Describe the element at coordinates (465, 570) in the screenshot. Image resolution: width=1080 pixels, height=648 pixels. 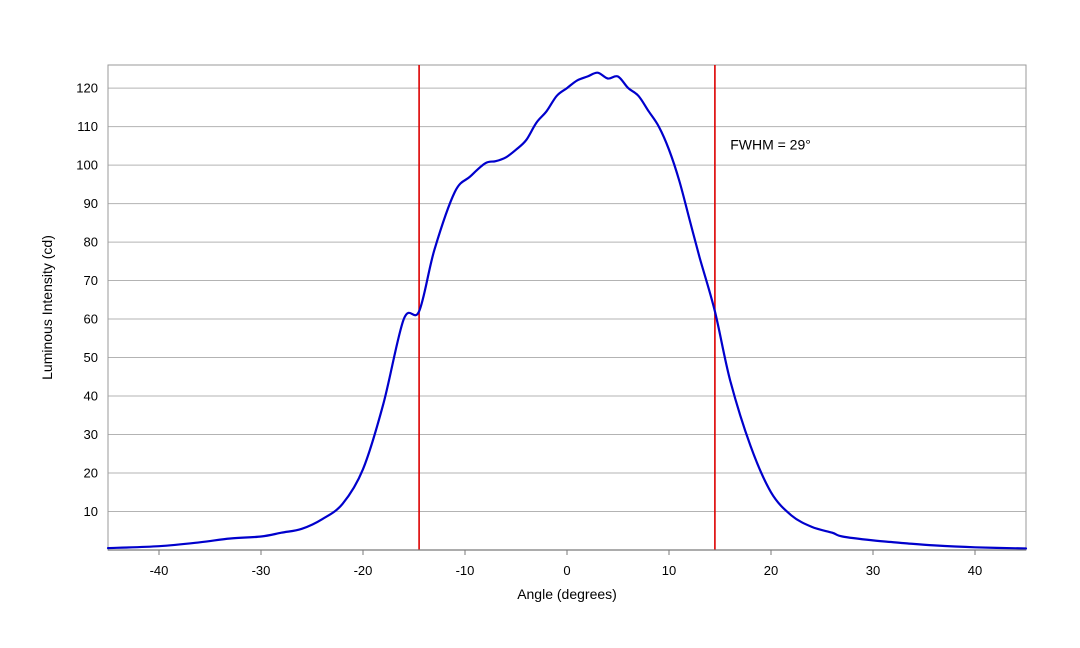
I see `x-tick-label: -10` at that location.